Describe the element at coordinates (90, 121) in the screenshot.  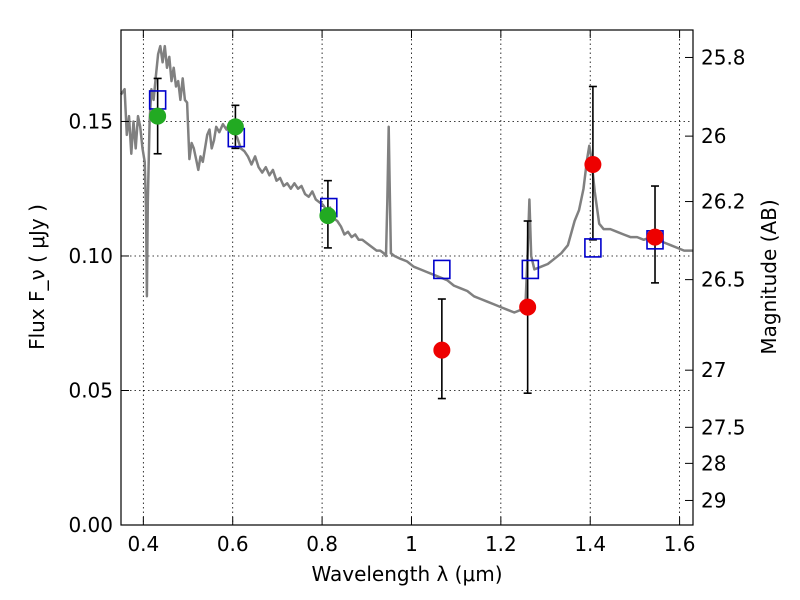
I see `y-tick-label: 0.15` at that location.